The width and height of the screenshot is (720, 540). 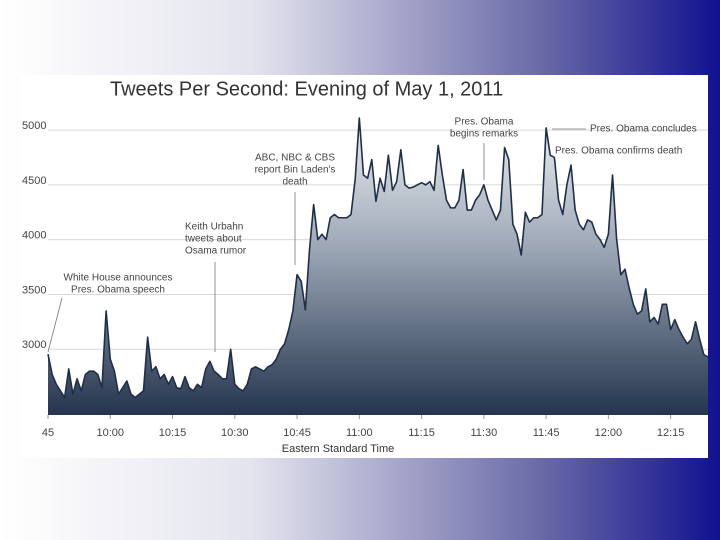 What do you see at coordinates (118, 278) in the screenshot?
I see `annotation: White House announces` at bounding box center [118, 278].